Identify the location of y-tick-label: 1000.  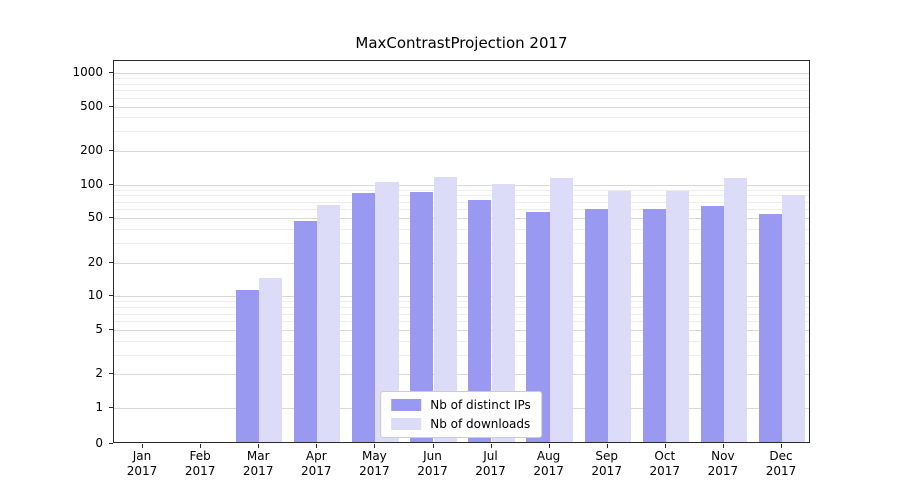
(87, 71).